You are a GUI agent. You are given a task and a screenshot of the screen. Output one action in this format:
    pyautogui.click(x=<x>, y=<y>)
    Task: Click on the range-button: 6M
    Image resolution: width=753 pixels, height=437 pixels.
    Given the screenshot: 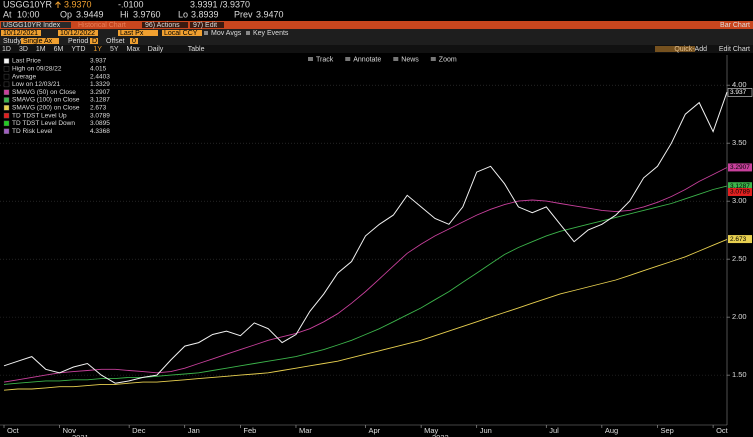 What is the action you would take?
    pyautogui.click(x=59, y=49)
    